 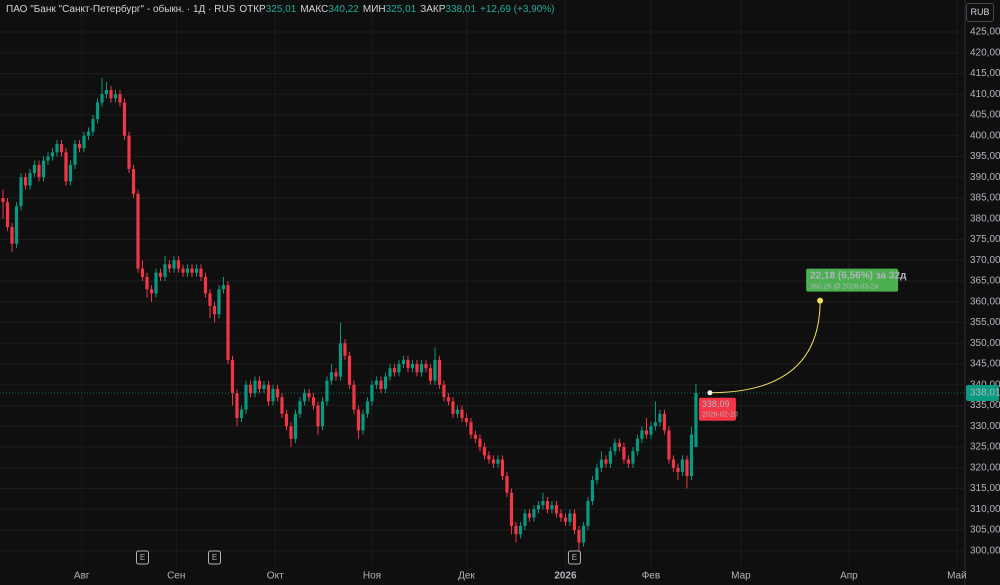 What do you see at coordinates (844, 287) in the screenshot?
I see `forecast-sublabel: 360,26 @ 2026-03-24` at bounding box center [844, 287].